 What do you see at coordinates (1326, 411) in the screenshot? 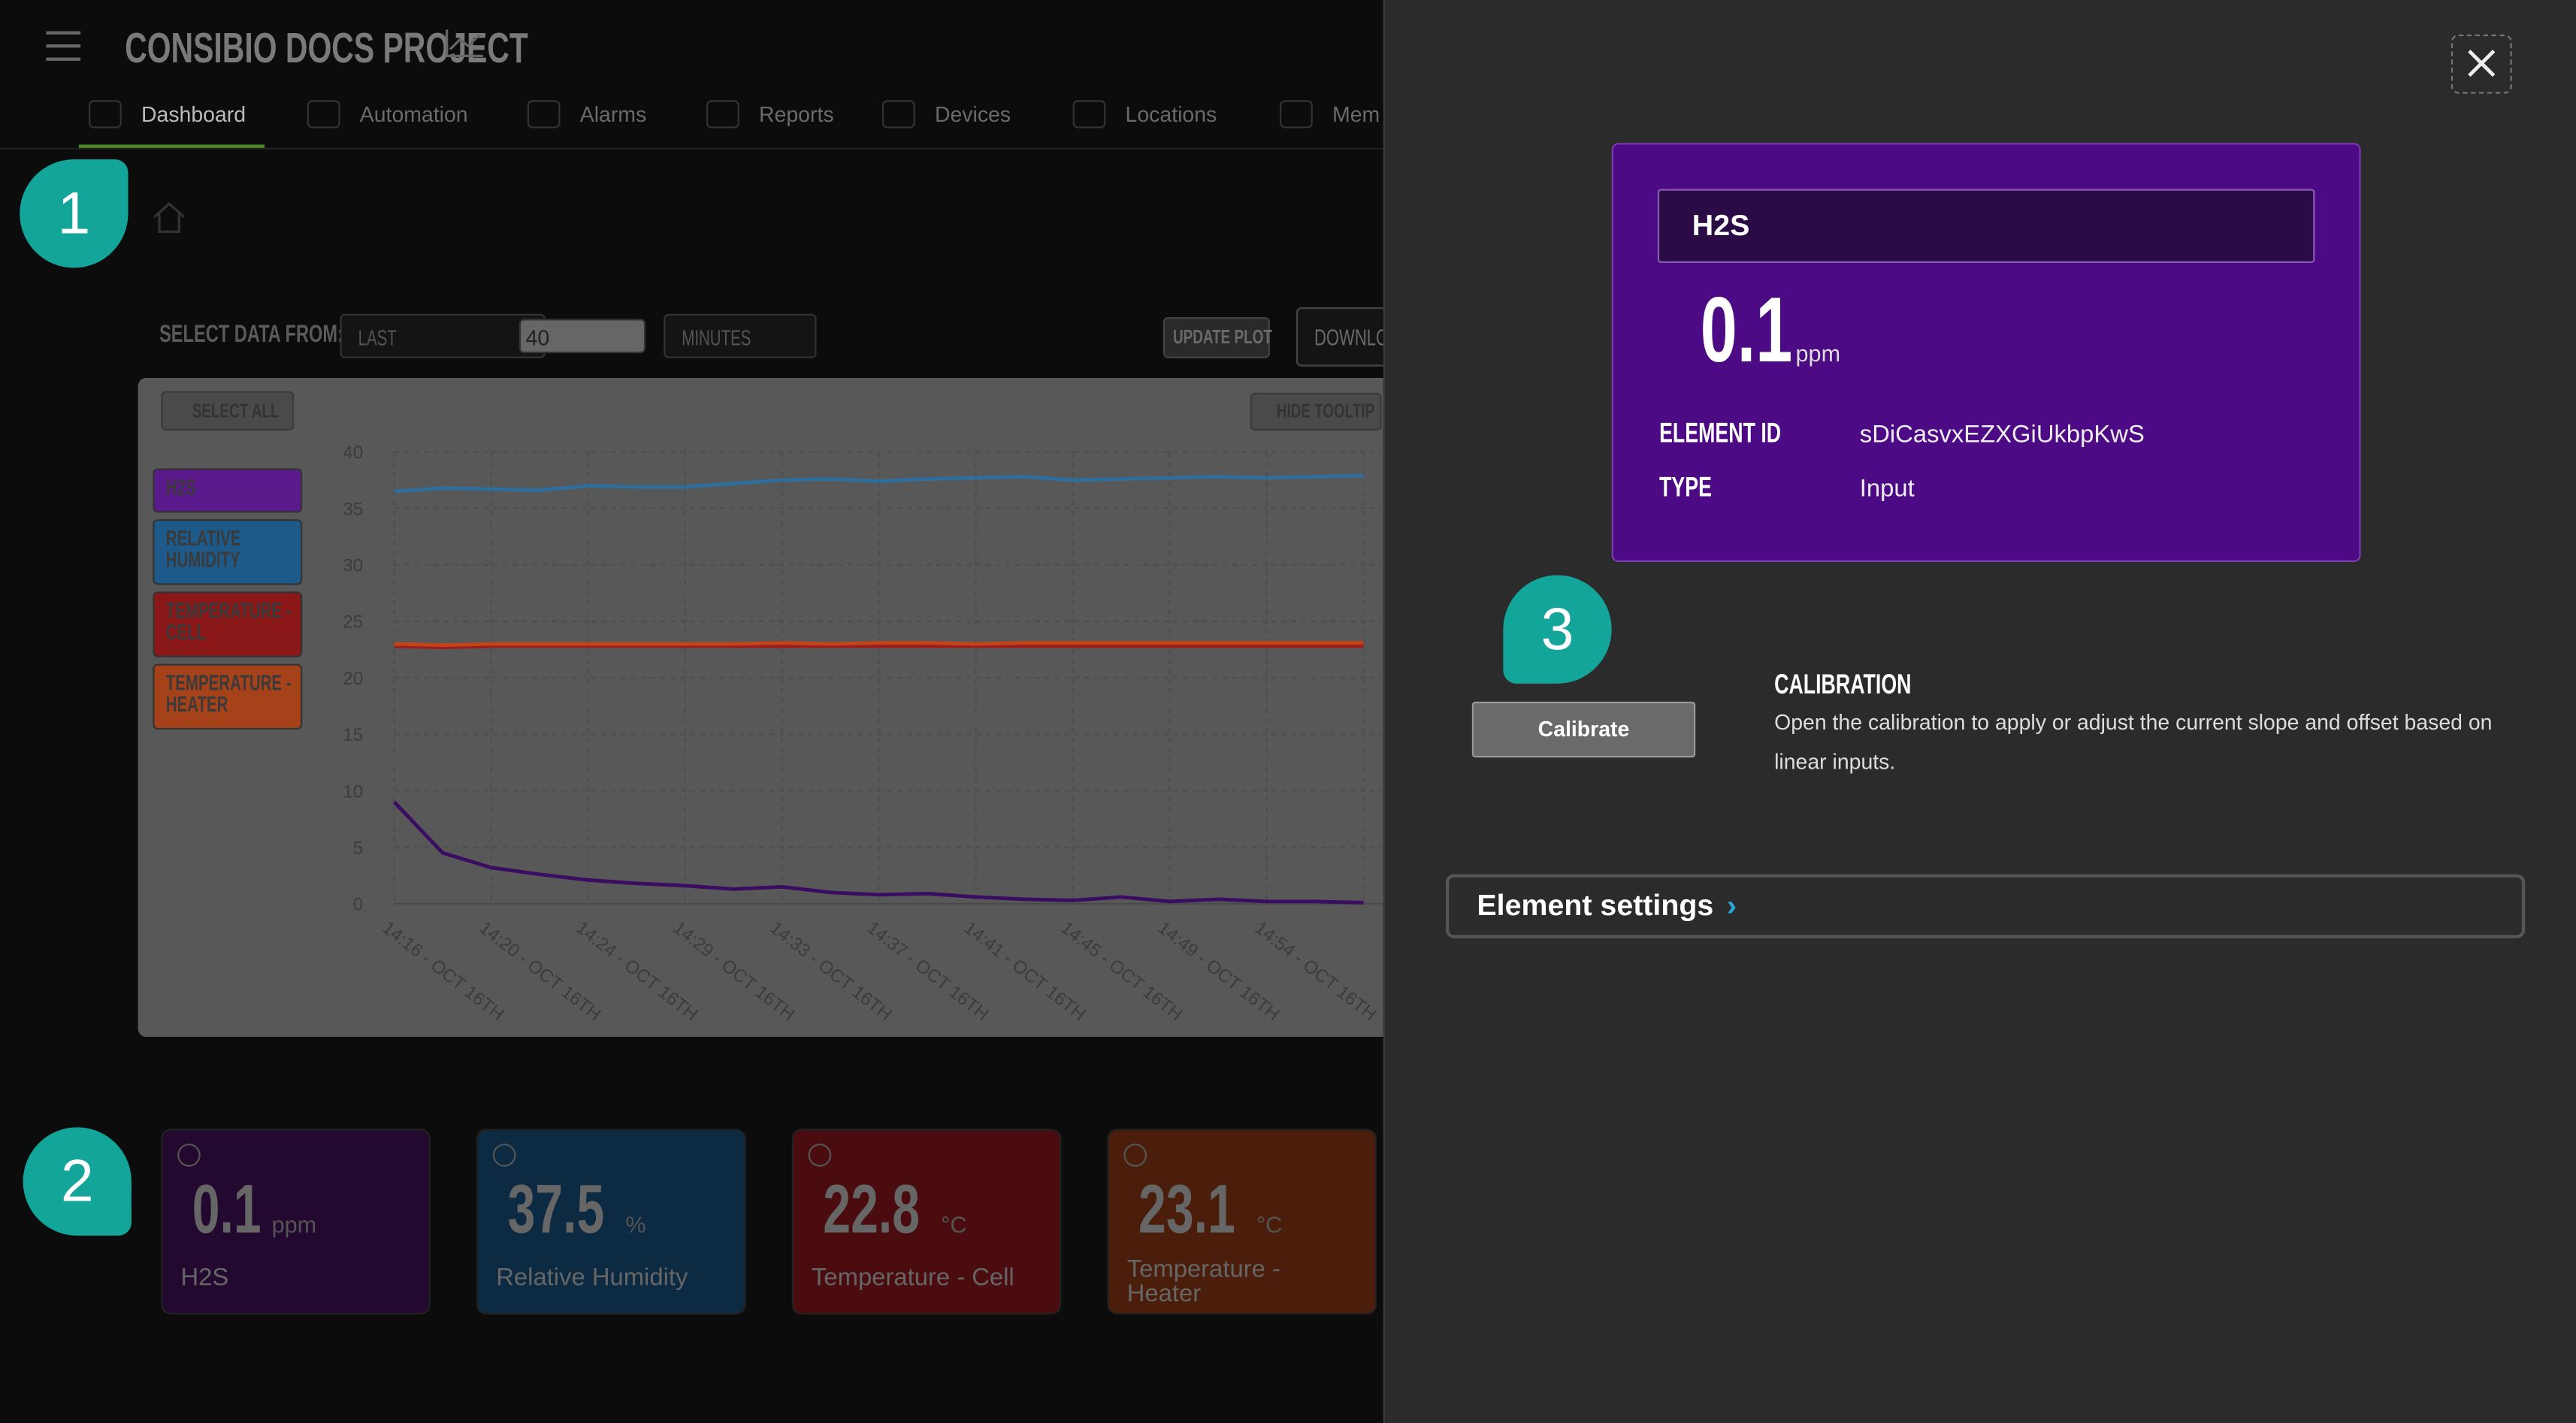
I see `hide-tooltip-text: HIDE TOOLTIP` at bounding box center [1326, 411].